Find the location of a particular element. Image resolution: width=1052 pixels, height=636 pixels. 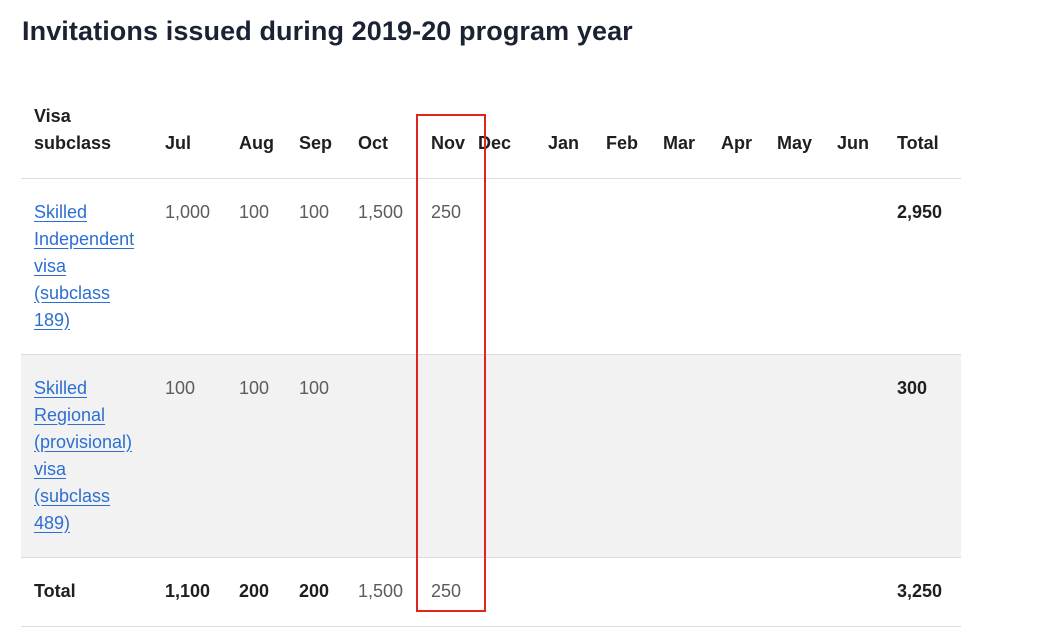

visa-cell: Skilled Independent visa (subclass 189) is located at coordinates (86, 265).